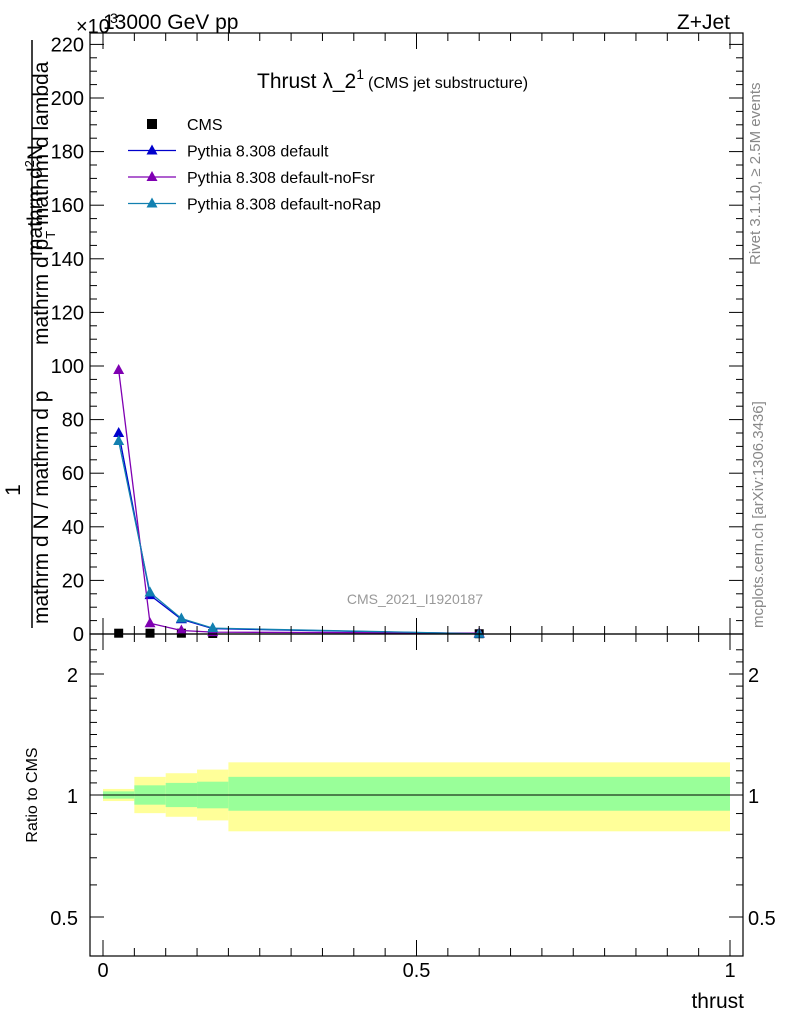 The width and height of the screenshot is (786, 1024). What do you see at coordinates (73, 581) in the screenshot?
I see `main-y-tick-label: 20` at bounding box center [73, 581].